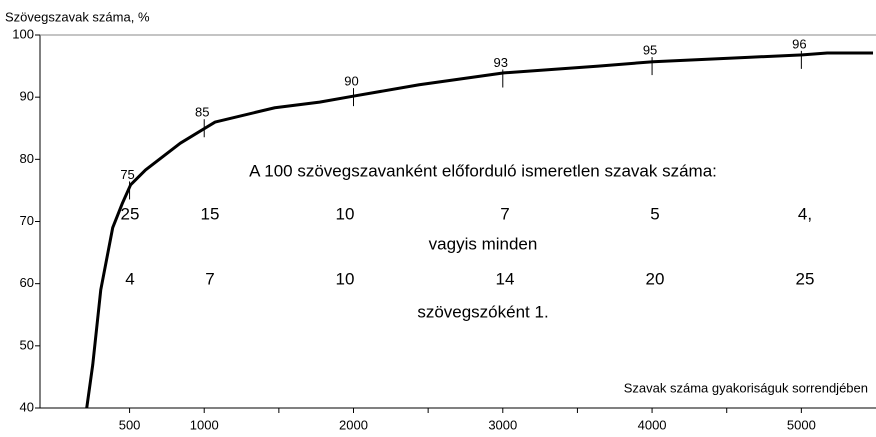  What do you see at coordinates (353, 424) in the screenshot?
I see `x-tick-label: 2000` at bounding box center [353, 424].